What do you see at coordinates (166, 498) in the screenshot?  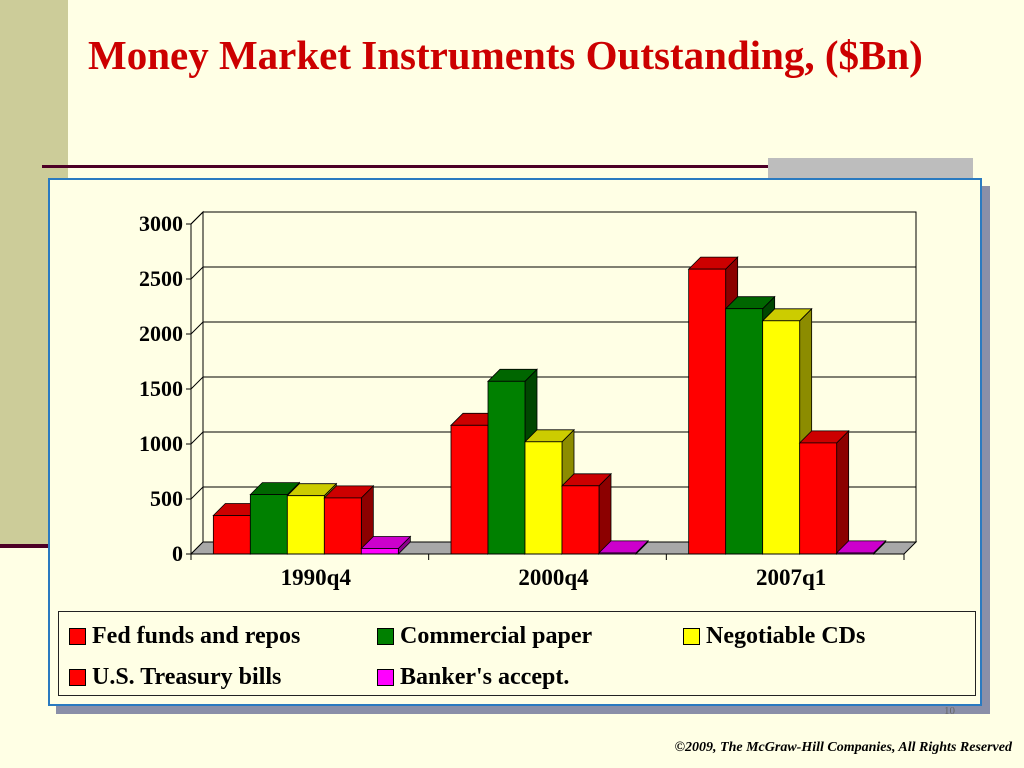 I see `y-tick-label: 500` at bounding box center [166, 498].